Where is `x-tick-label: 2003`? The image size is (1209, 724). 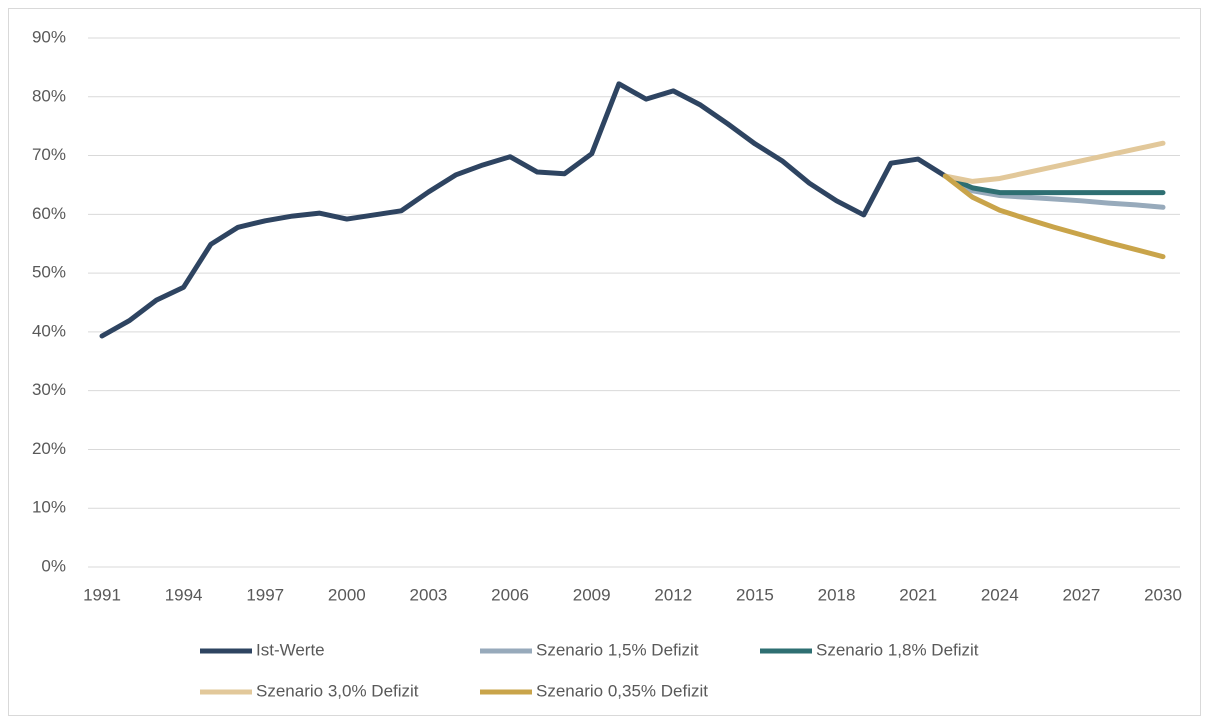
x-tick-label: 2003 is located at coordinates (429, 594).